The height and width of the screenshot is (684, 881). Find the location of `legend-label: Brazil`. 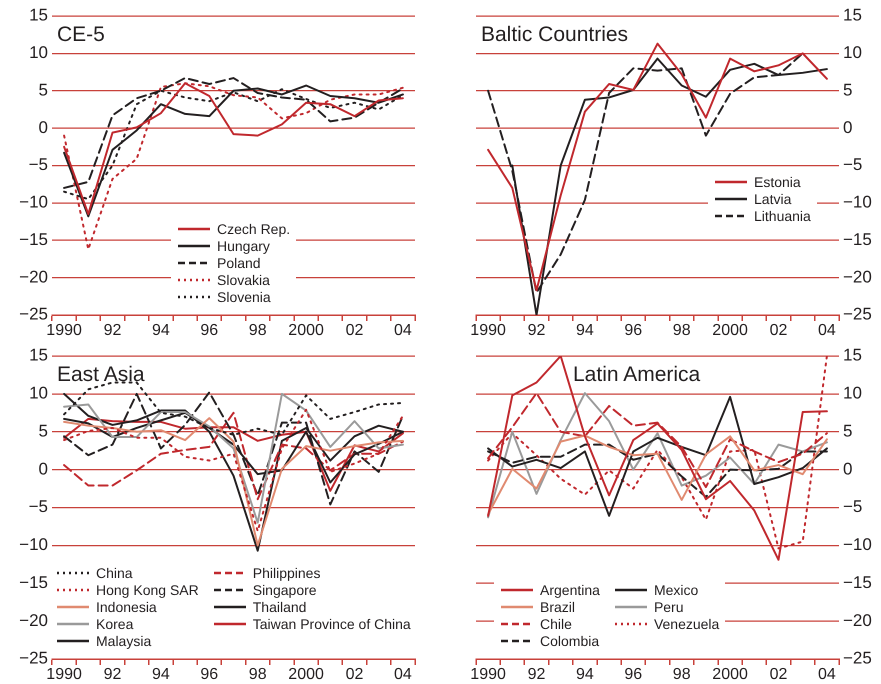

legend-label: Brazil is located at coordinates (558, 606).